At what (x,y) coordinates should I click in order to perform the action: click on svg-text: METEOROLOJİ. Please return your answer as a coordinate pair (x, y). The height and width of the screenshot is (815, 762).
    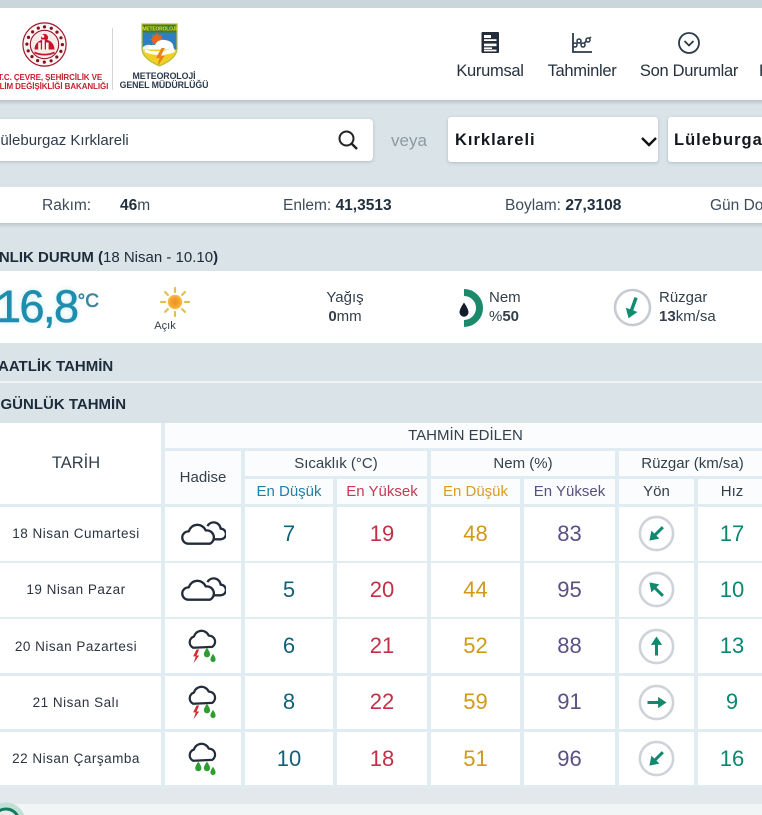
    Looking at the image, I should click on (159, 28).